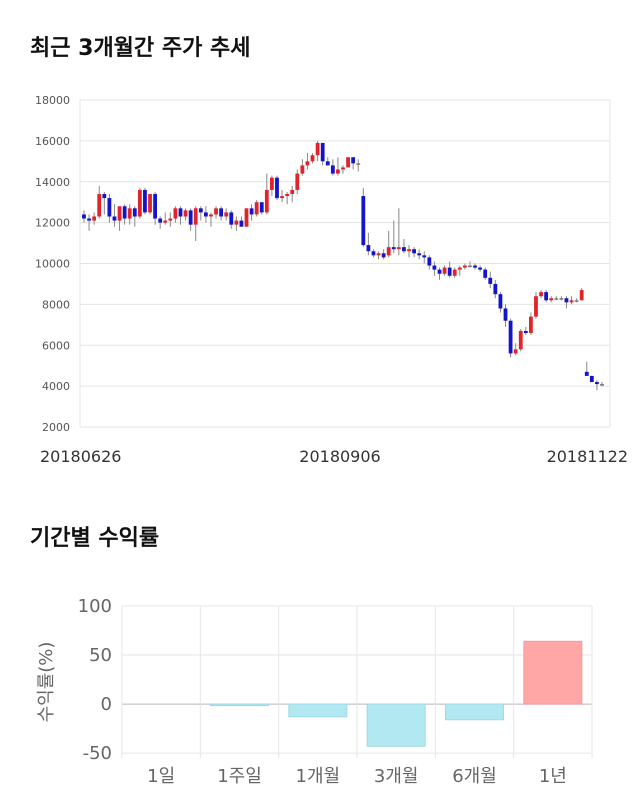  What do you see at coordinates (106, 704) in the screenshot?
I see `y-tick-label: 0` at bounding box center [106, 704].